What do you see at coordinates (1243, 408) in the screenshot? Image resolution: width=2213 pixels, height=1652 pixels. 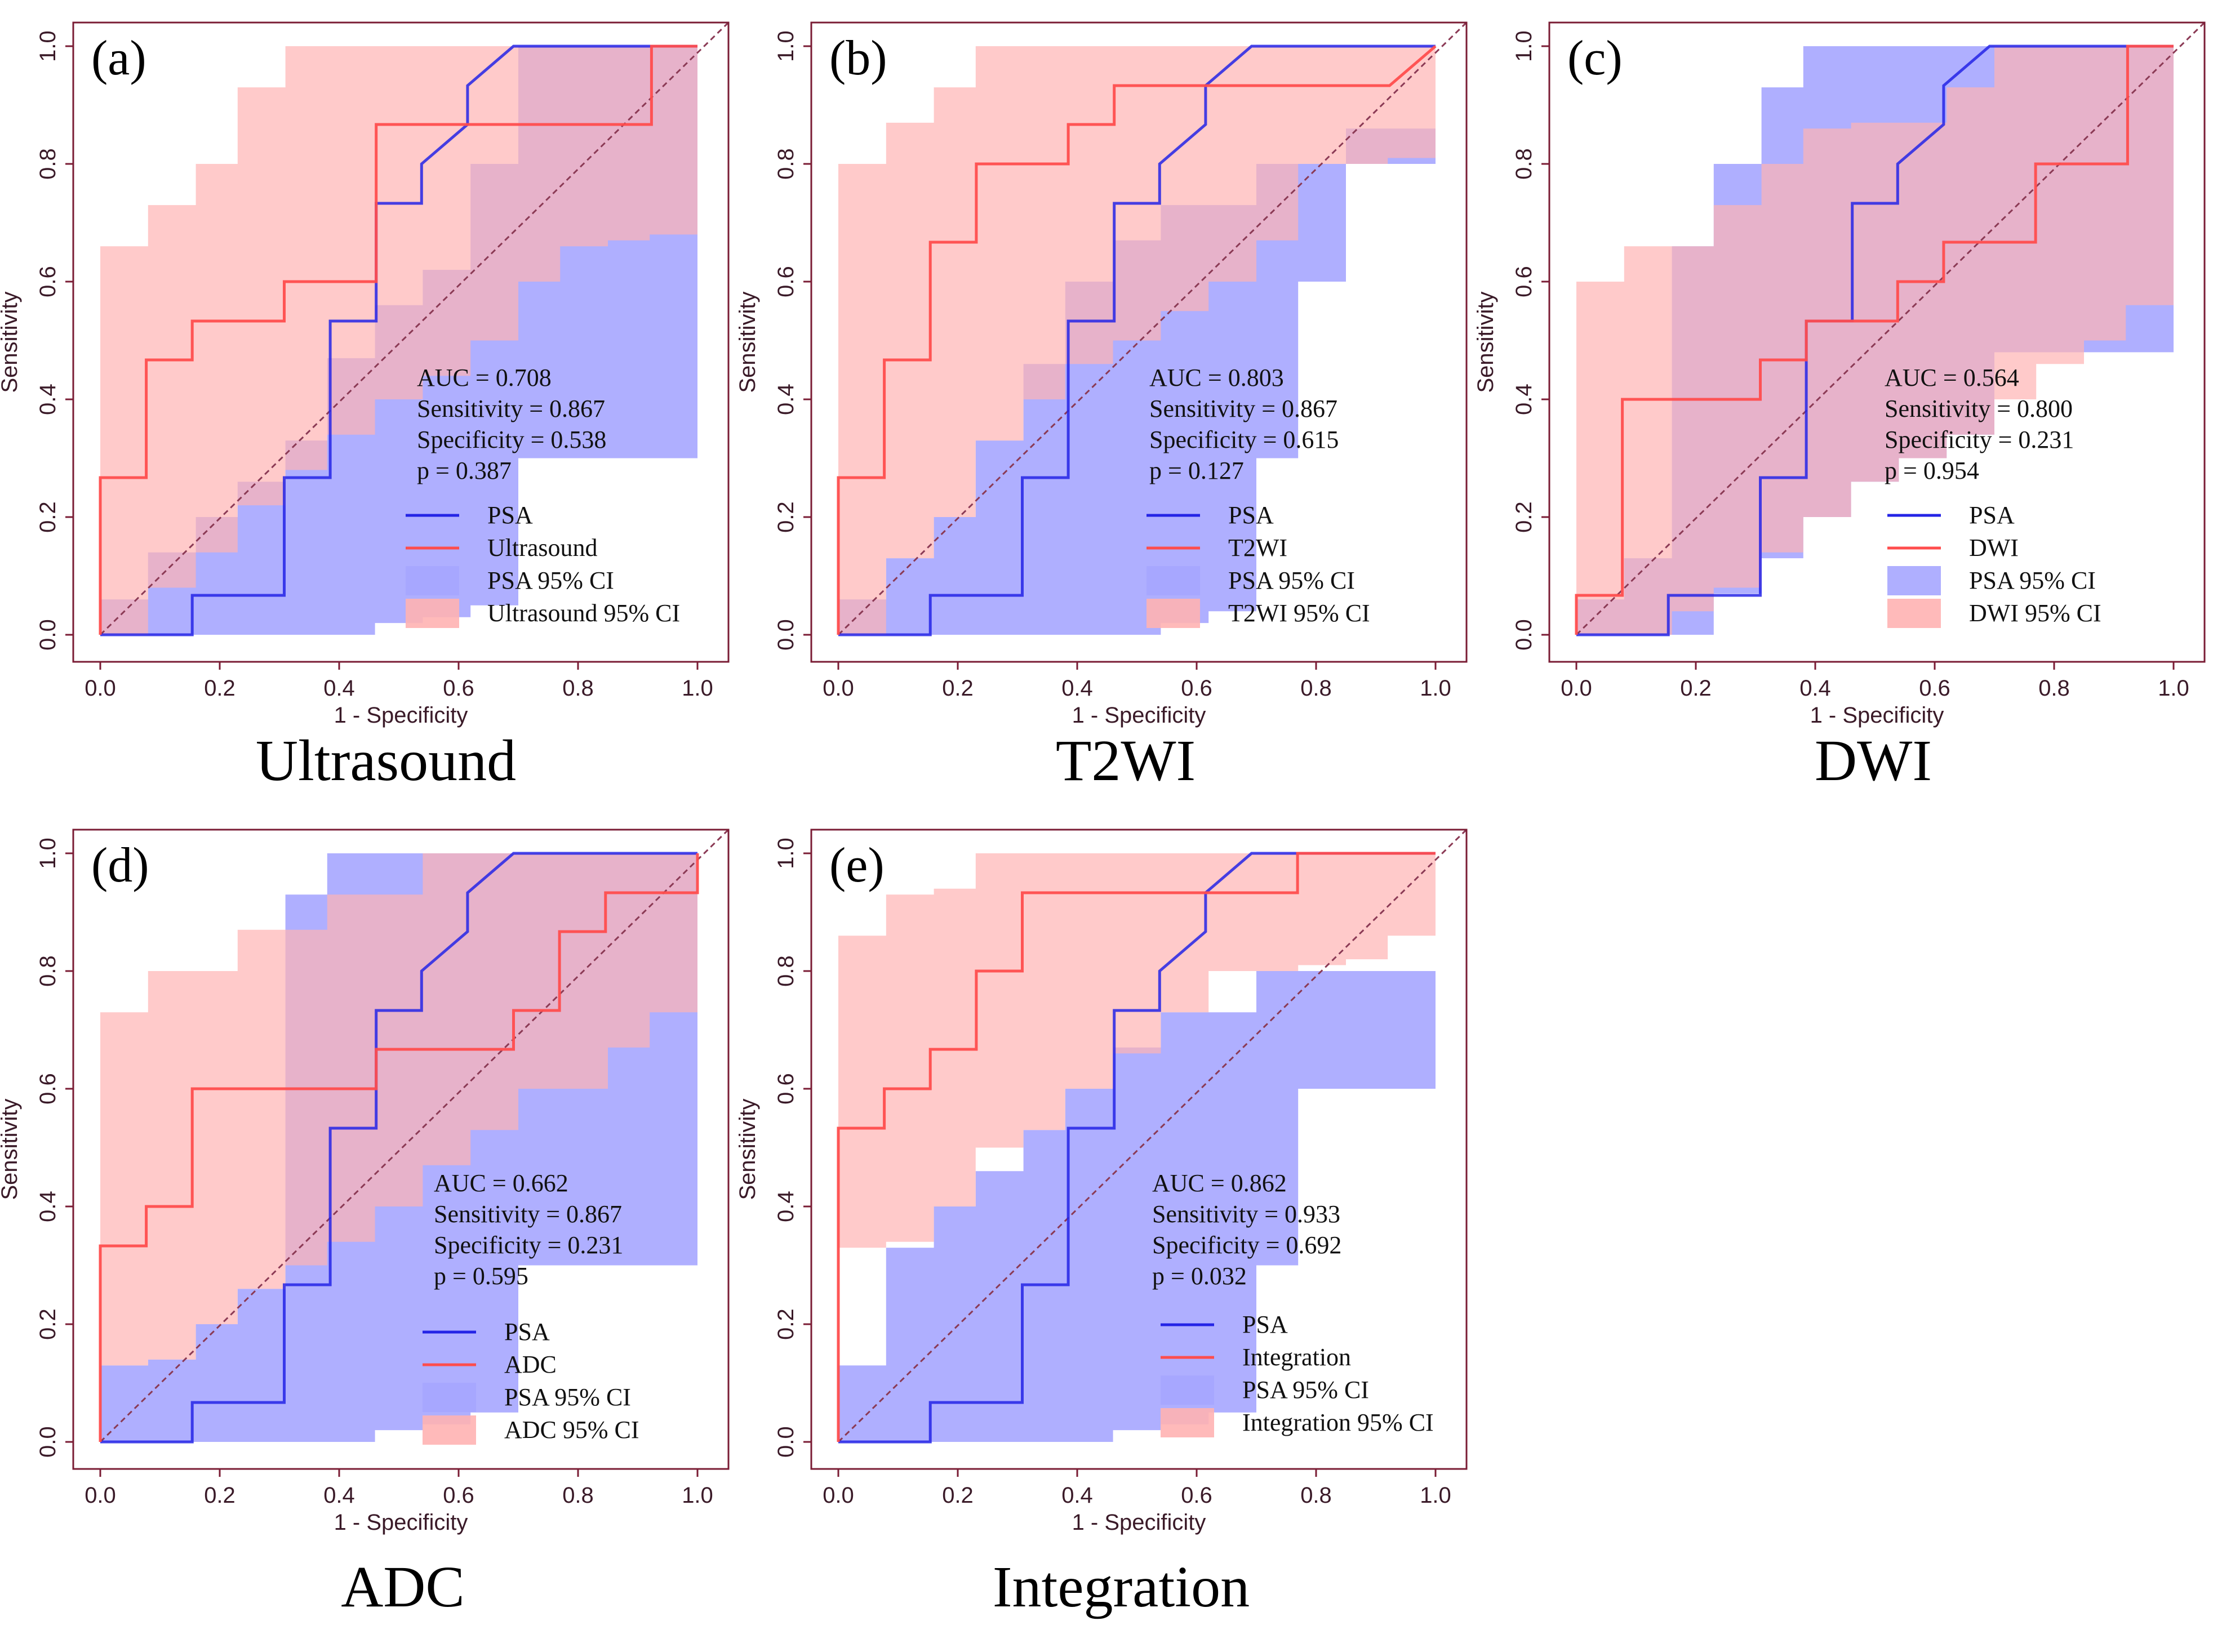 I see `stats-line: Sensitivity = 0.867` at bounding box center [1243, 408].